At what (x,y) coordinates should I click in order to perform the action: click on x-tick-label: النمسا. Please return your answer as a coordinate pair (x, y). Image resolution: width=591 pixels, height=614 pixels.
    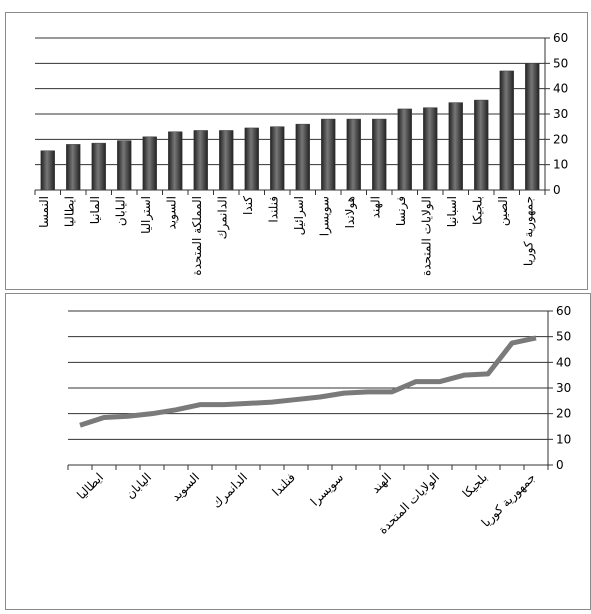
    Looking at the image, I should click on (44, 212).